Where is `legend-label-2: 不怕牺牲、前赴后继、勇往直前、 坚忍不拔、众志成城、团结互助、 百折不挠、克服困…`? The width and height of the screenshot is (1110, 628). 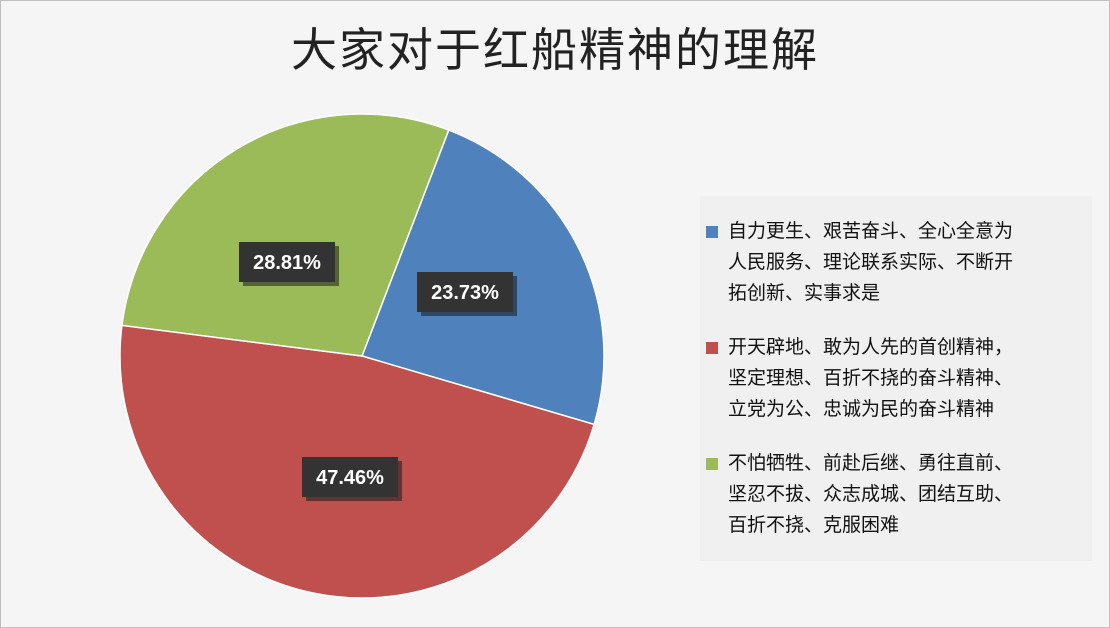 legend-label-2: 不怕牺牲、前赴后继、勇往直前、 坚忍不拔、众志成城、团结互助、 百折不挠、克服困… is located at coordinates (871, 494).